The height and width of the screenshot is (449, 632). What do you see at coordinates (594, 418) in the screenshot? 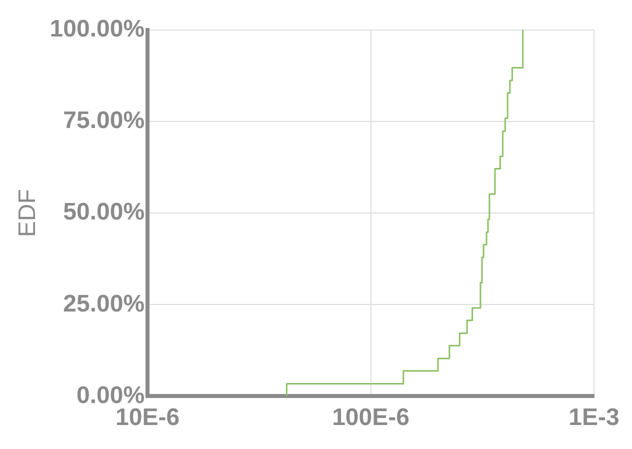
I see `x-tick-label: 1E-3` at bounding box center [594, 418].